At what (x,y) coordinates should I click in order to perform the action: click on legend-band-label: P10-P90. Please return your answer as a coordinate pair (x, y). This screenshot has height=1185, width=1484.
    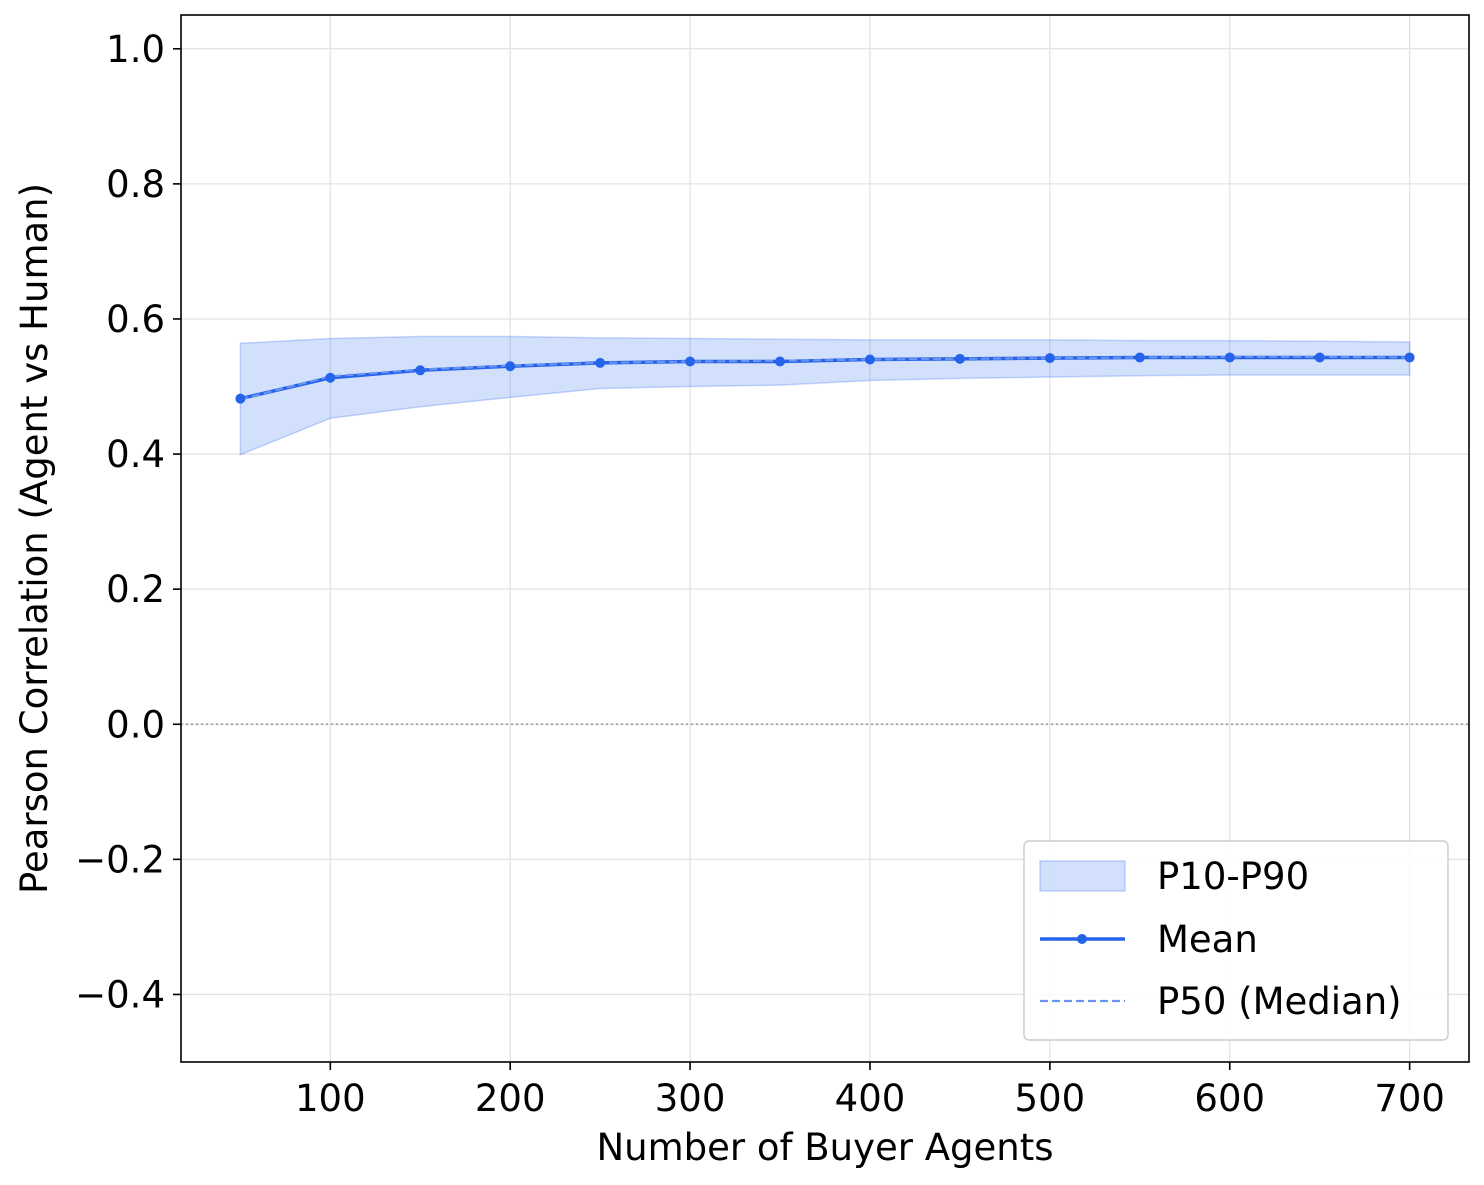
    Looking at the image, I should click on (1233, 876).